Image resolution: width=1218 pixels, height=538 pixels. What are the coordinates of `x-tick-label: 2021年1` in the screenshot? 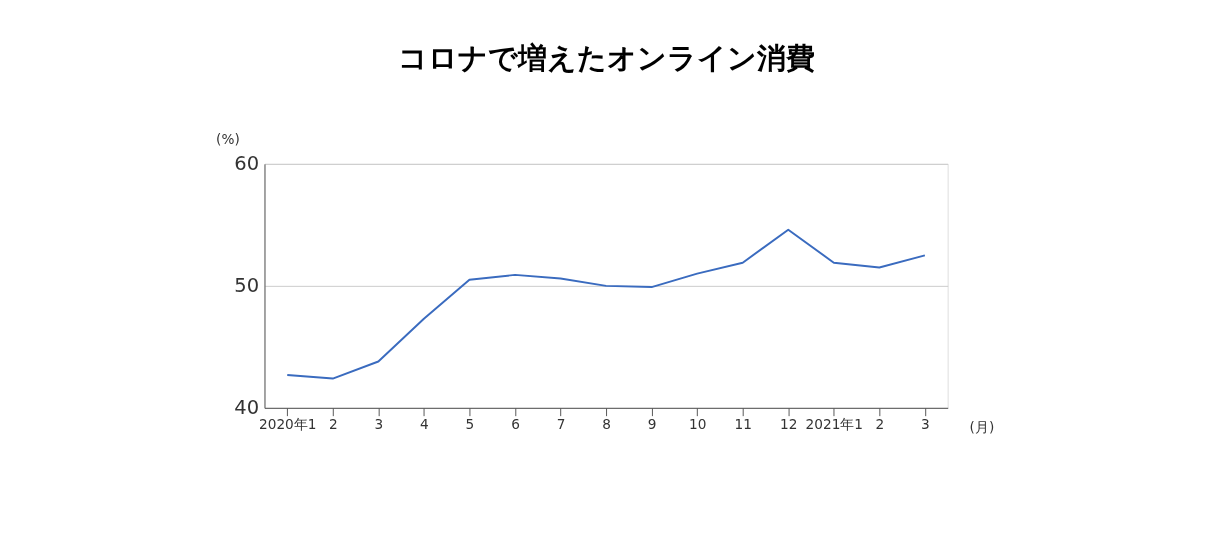 It's located at (834, 423).